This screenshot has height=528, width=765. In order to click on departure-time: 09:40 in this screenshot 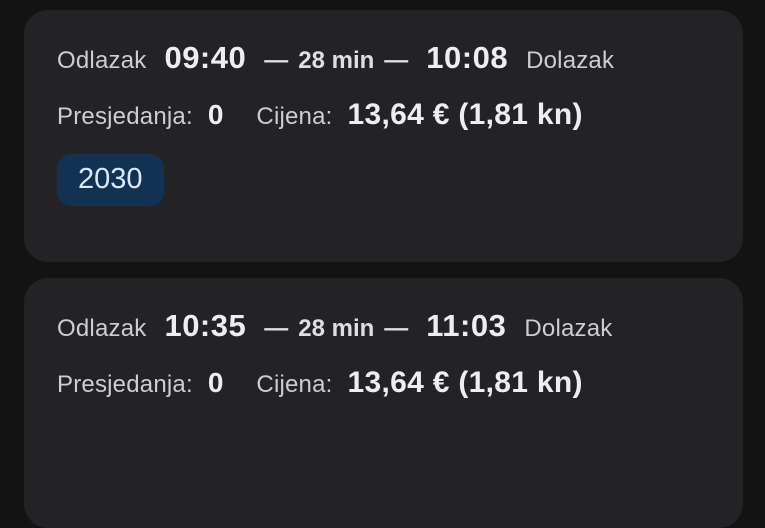, I will do `click(205, 57)`.